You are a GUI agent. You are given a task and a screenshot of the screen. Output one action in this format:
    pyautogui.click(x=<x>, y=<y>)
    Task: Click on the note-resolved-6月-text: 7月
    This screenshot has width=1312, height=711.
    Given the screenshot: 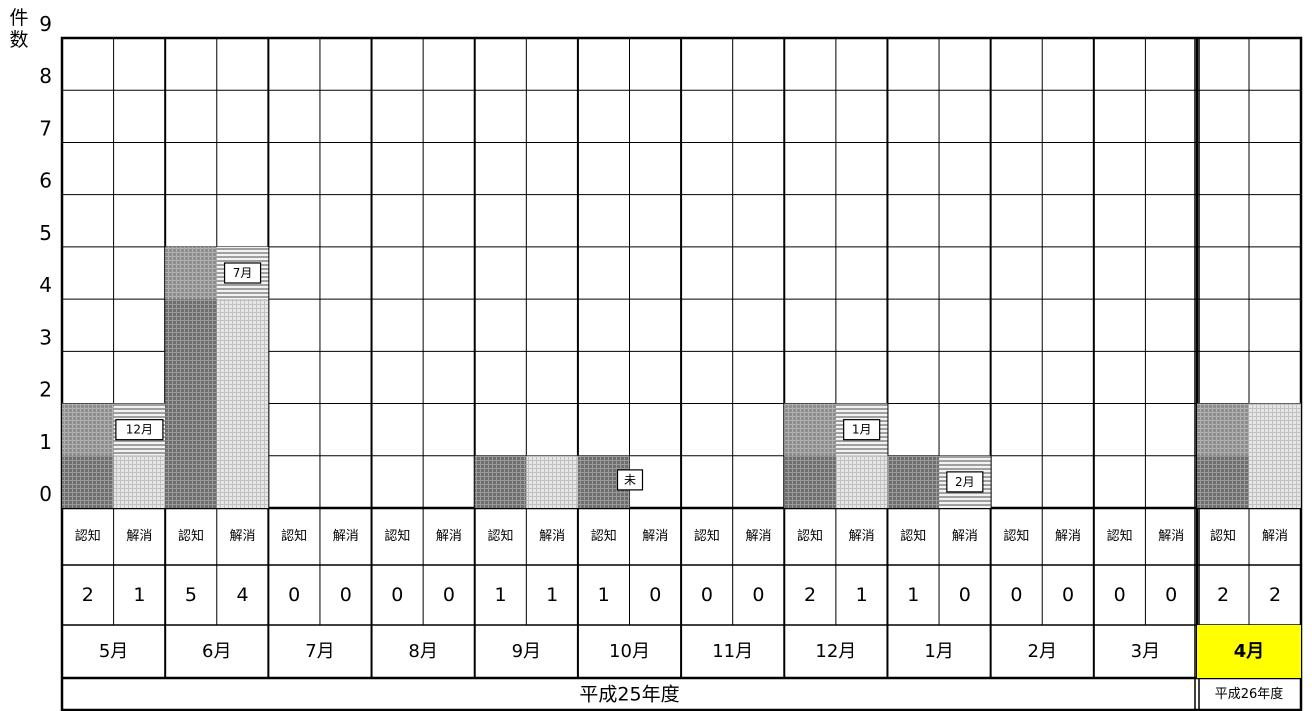 What is the action you would take?
    pyautogui.click(x=243, y=273)
    